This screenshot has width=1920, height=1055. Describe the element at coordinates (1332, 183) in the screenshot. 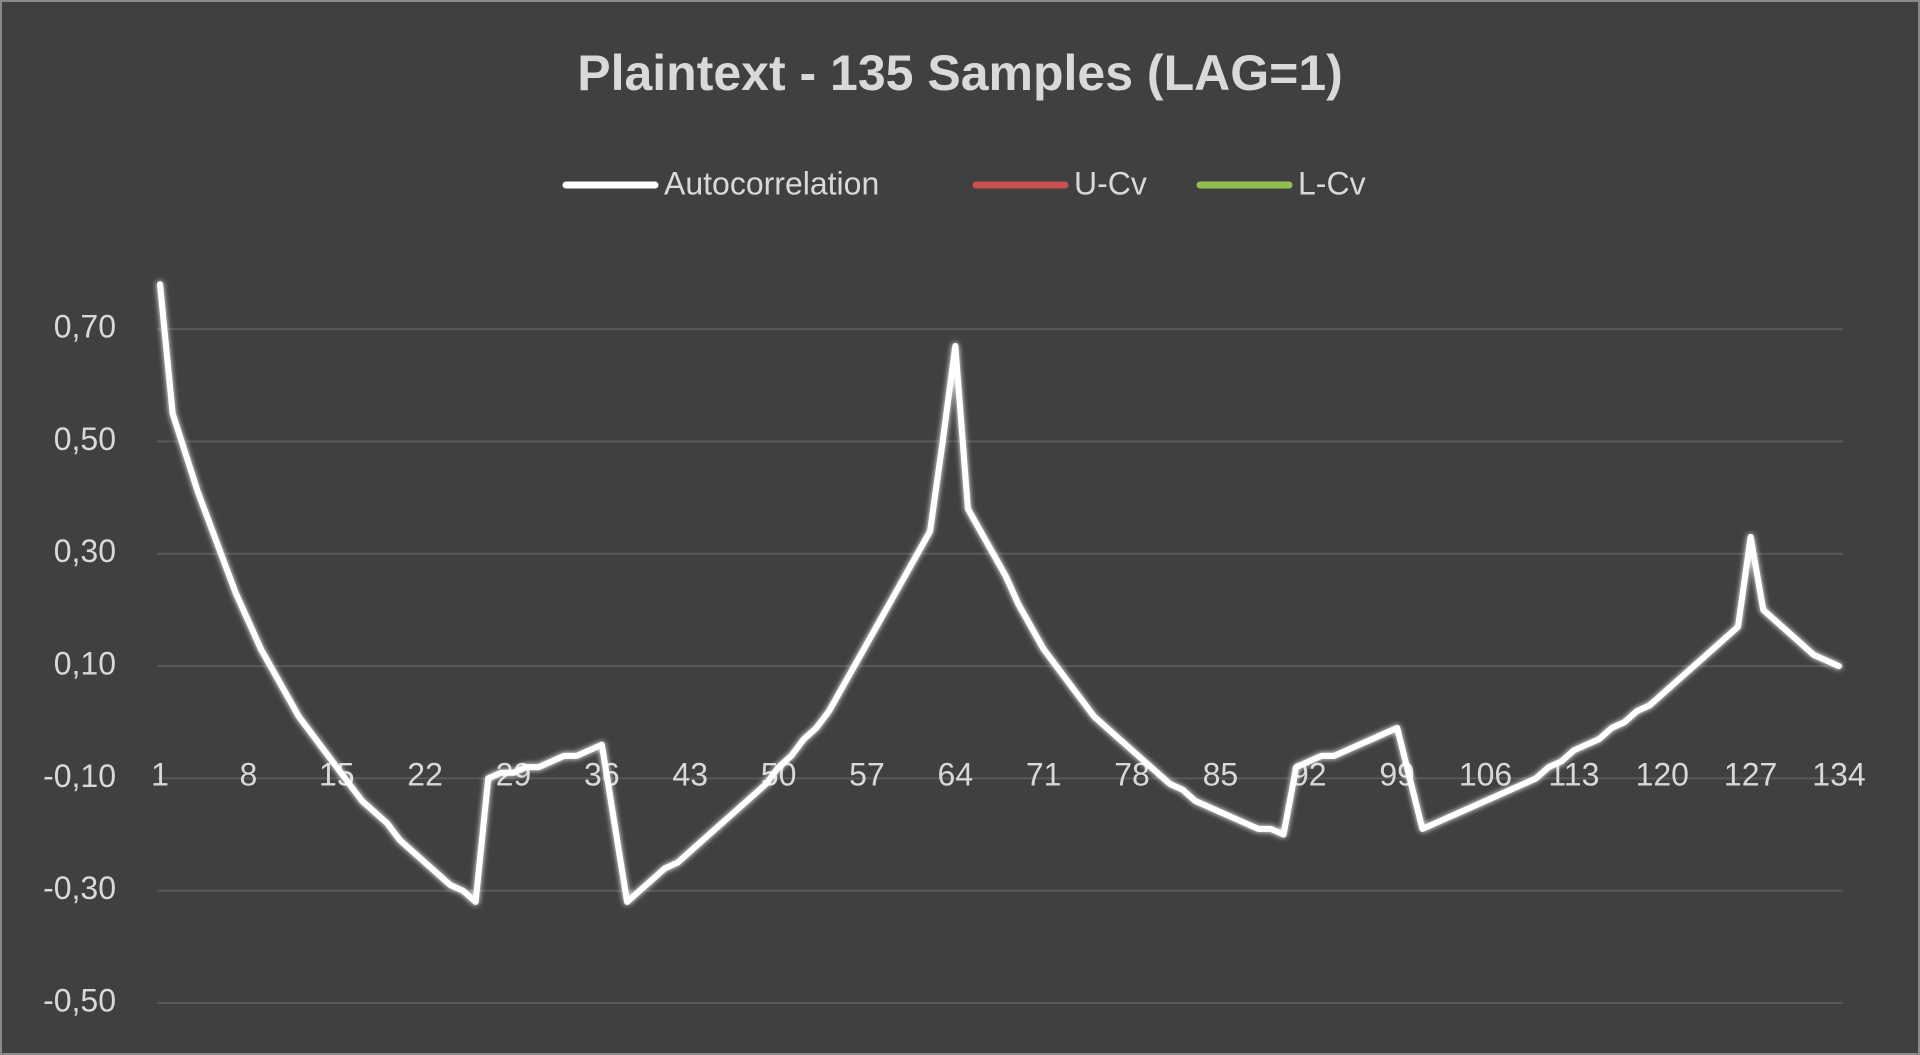

I see `legend-label: L-Cv` at that location.